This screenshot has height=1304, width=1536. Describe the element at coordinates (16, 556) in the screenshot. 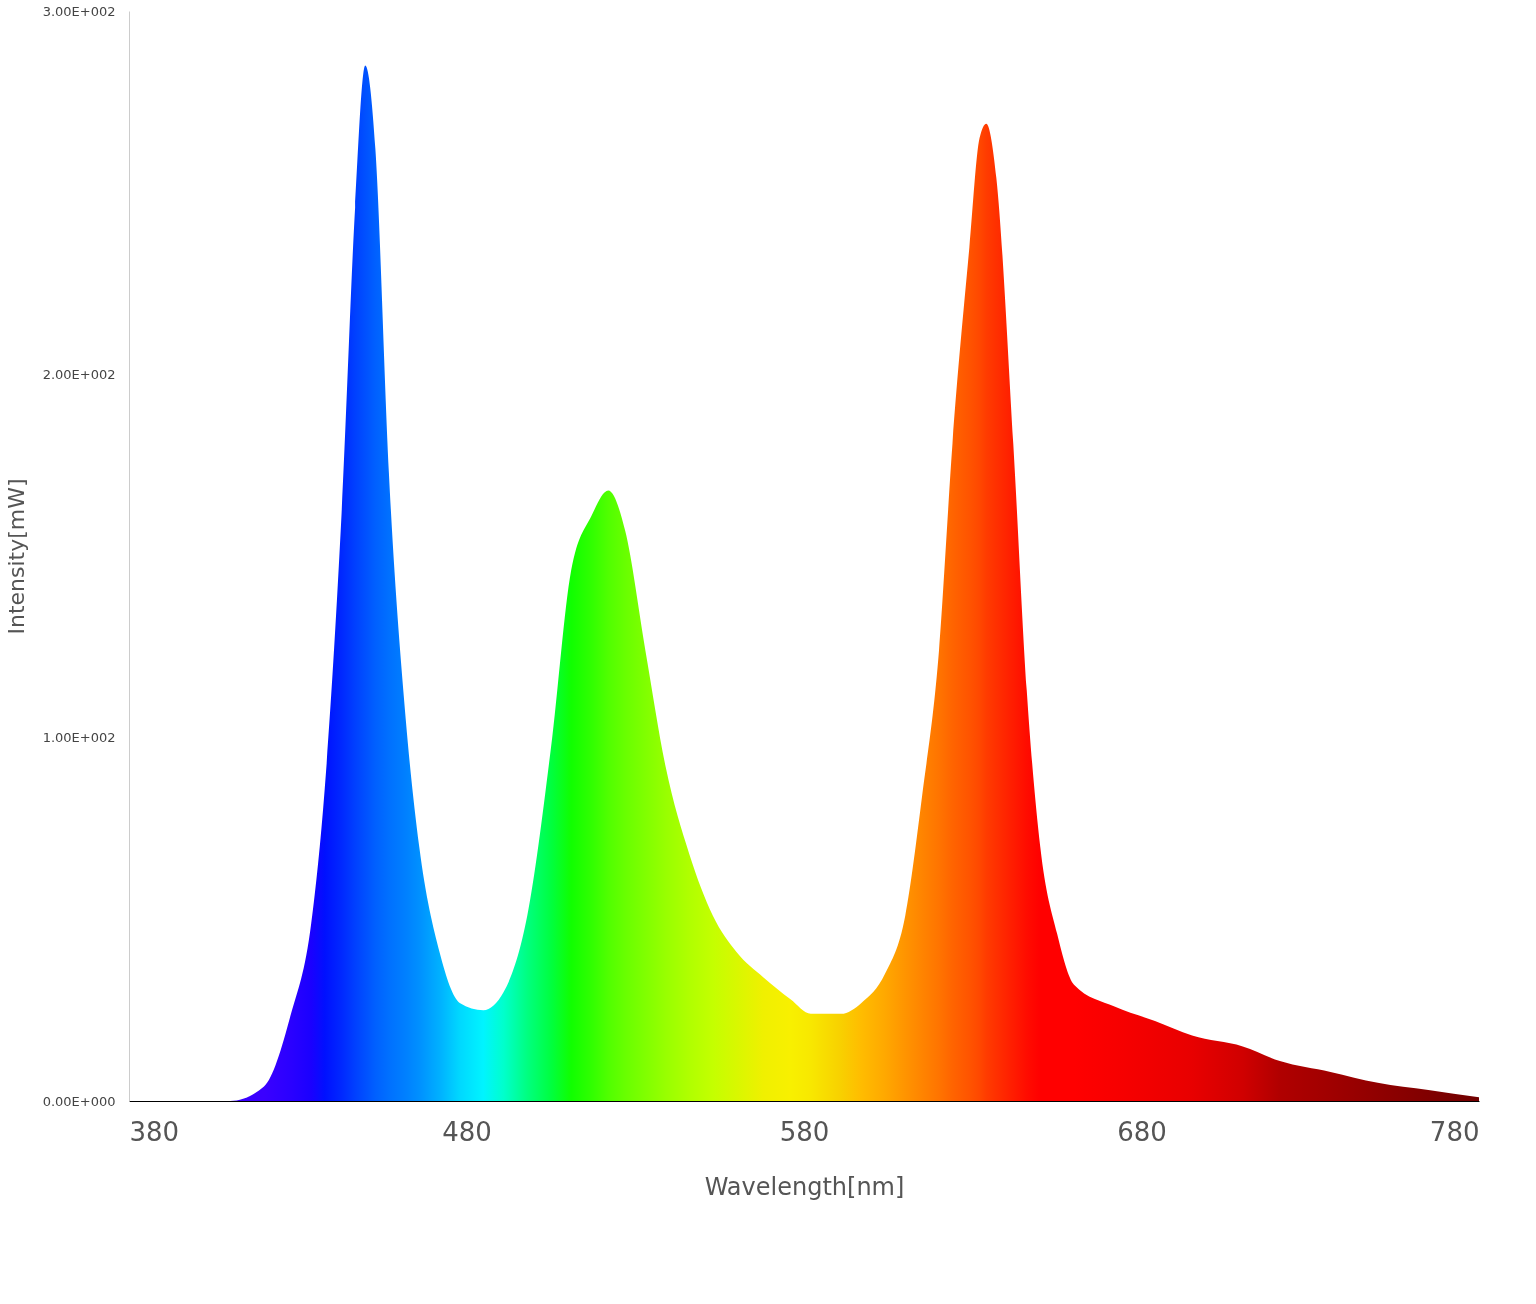

I see `y-axis-title: Intensity[mW]` at that location.